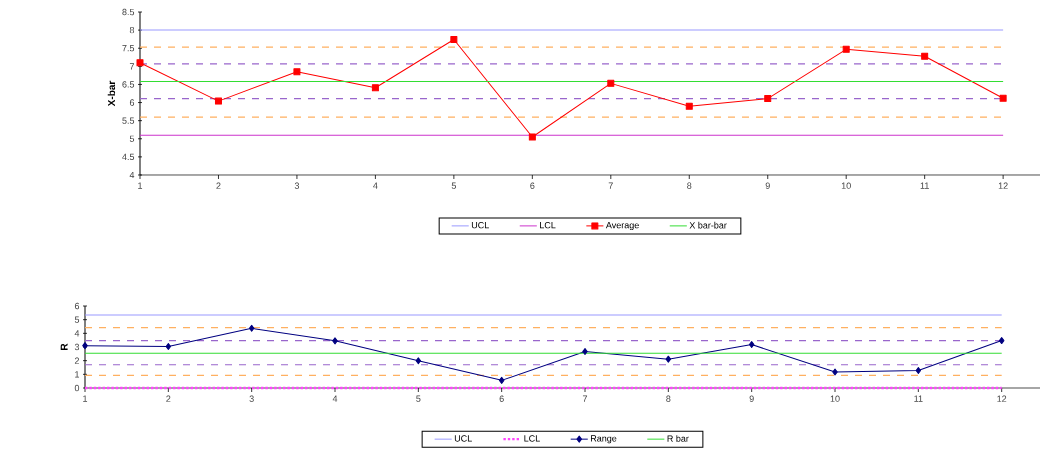 This screenshot has width=1049, height=461. Describe the element at coordinates (111, 93) in the screenshot. I see `y-axis-title: X-bar` at that location.